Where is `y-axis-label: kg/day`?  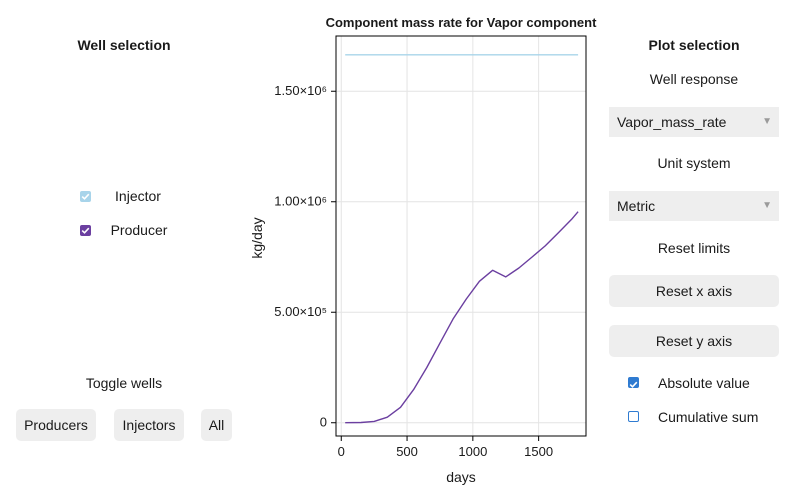
y-axis-label: kg/day is located at coordinates (257, 237).